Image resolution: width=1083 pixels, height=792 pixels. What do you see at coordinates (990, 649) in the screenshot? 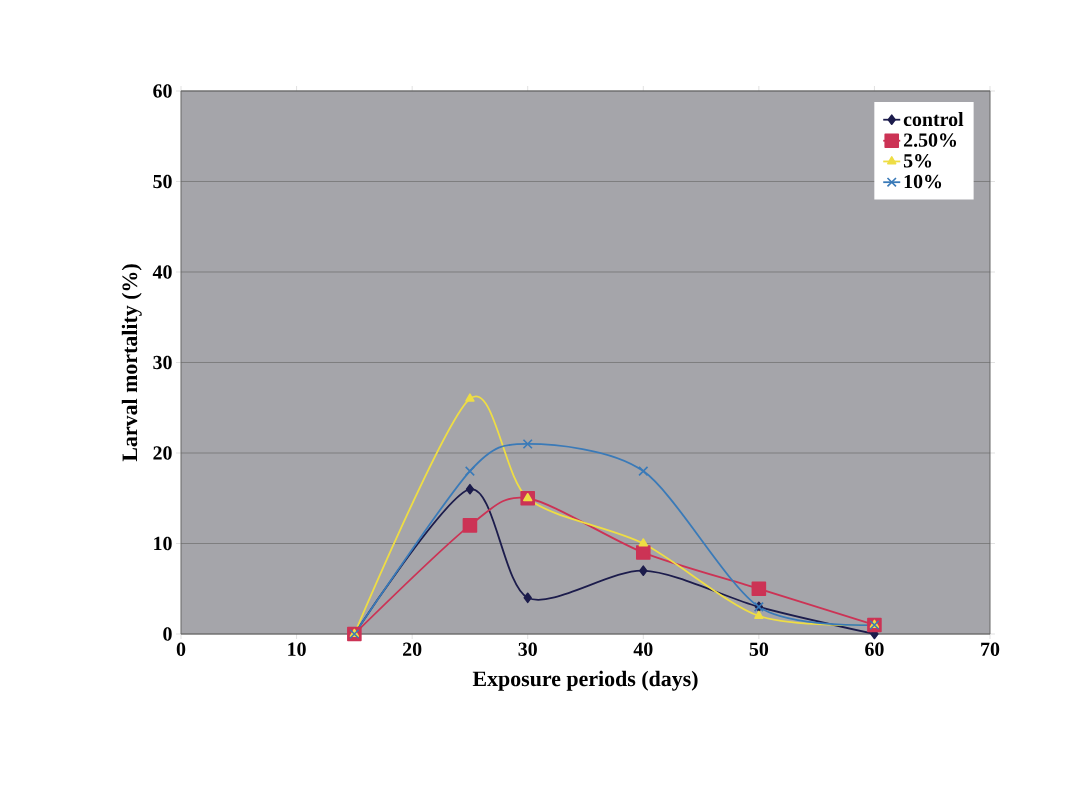
I see `x-tick-label: 70` at bounding box center [990, 649].